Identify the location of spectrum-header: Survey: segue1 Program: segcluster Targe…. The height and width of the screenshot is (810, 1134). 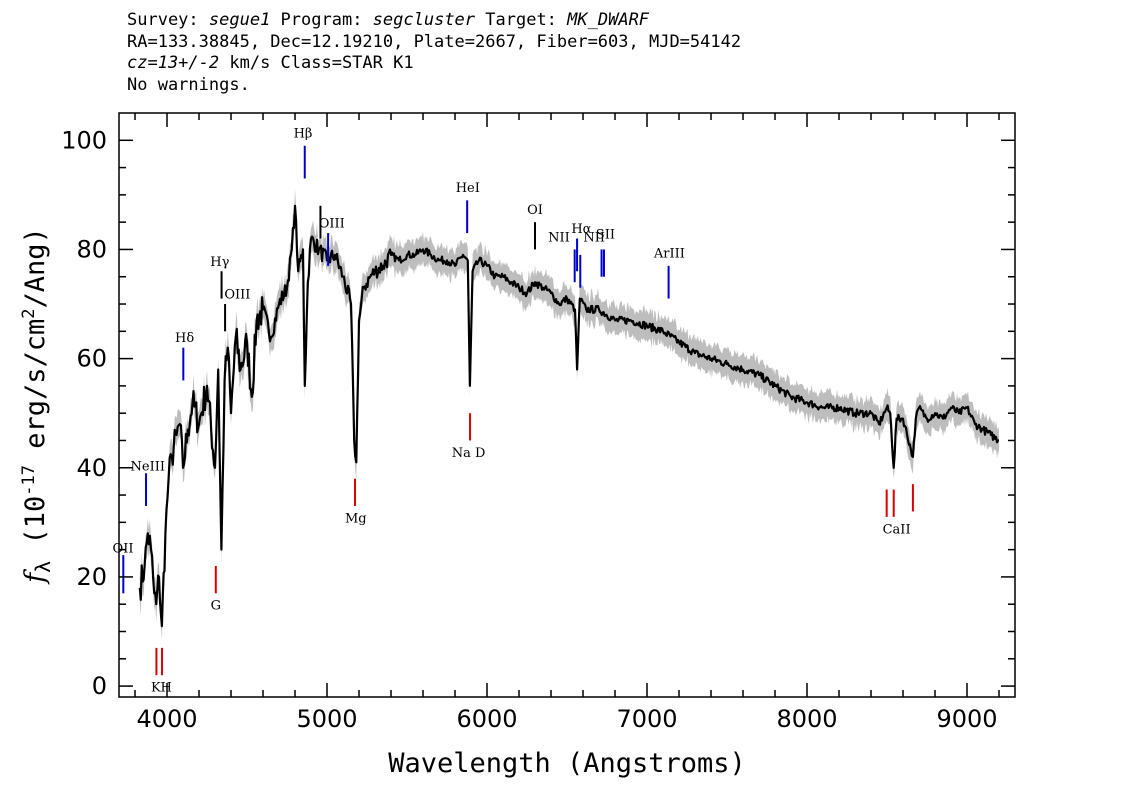
(434, 53).